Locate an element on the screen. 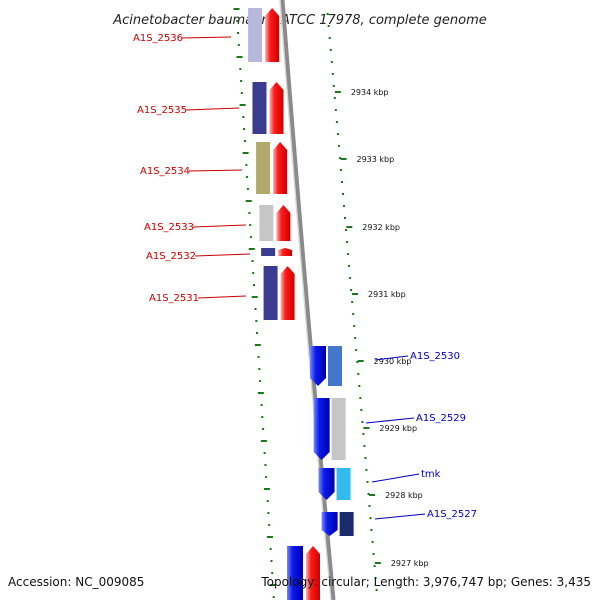 This screenshot has height=600, width=600. gene-label-a1s_2527: A1S_2527 is located at coordinates (452, 514).